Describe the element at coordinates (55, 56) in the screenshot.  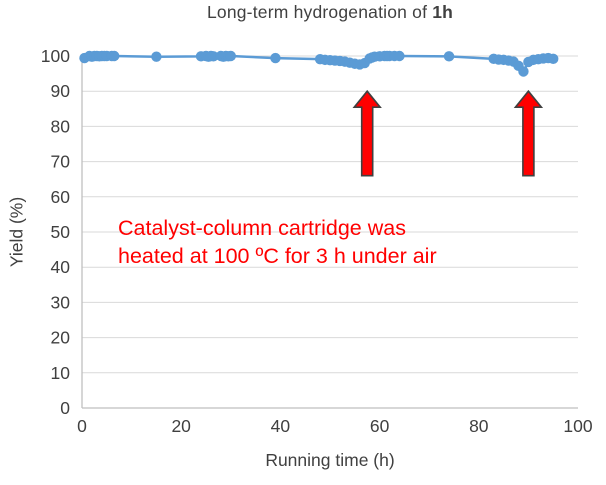
I see `y-tick-label: 100` at that location.